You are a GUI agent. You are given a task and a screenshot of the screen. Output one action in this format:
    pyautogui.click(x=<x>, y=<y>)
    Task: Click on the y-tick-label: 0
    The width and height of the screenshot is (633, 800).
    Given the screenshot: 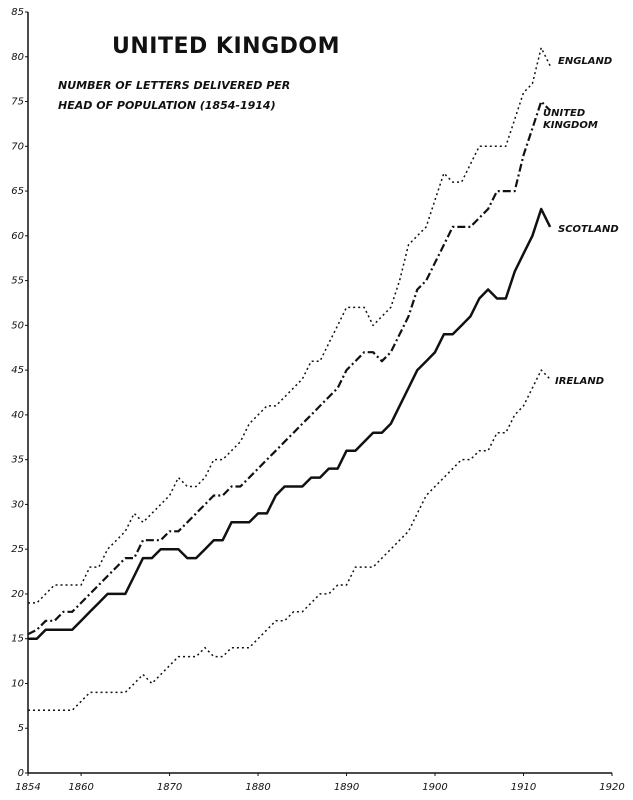 What is the action you would take?
    pyautogui.click(x=21, y=773)
    